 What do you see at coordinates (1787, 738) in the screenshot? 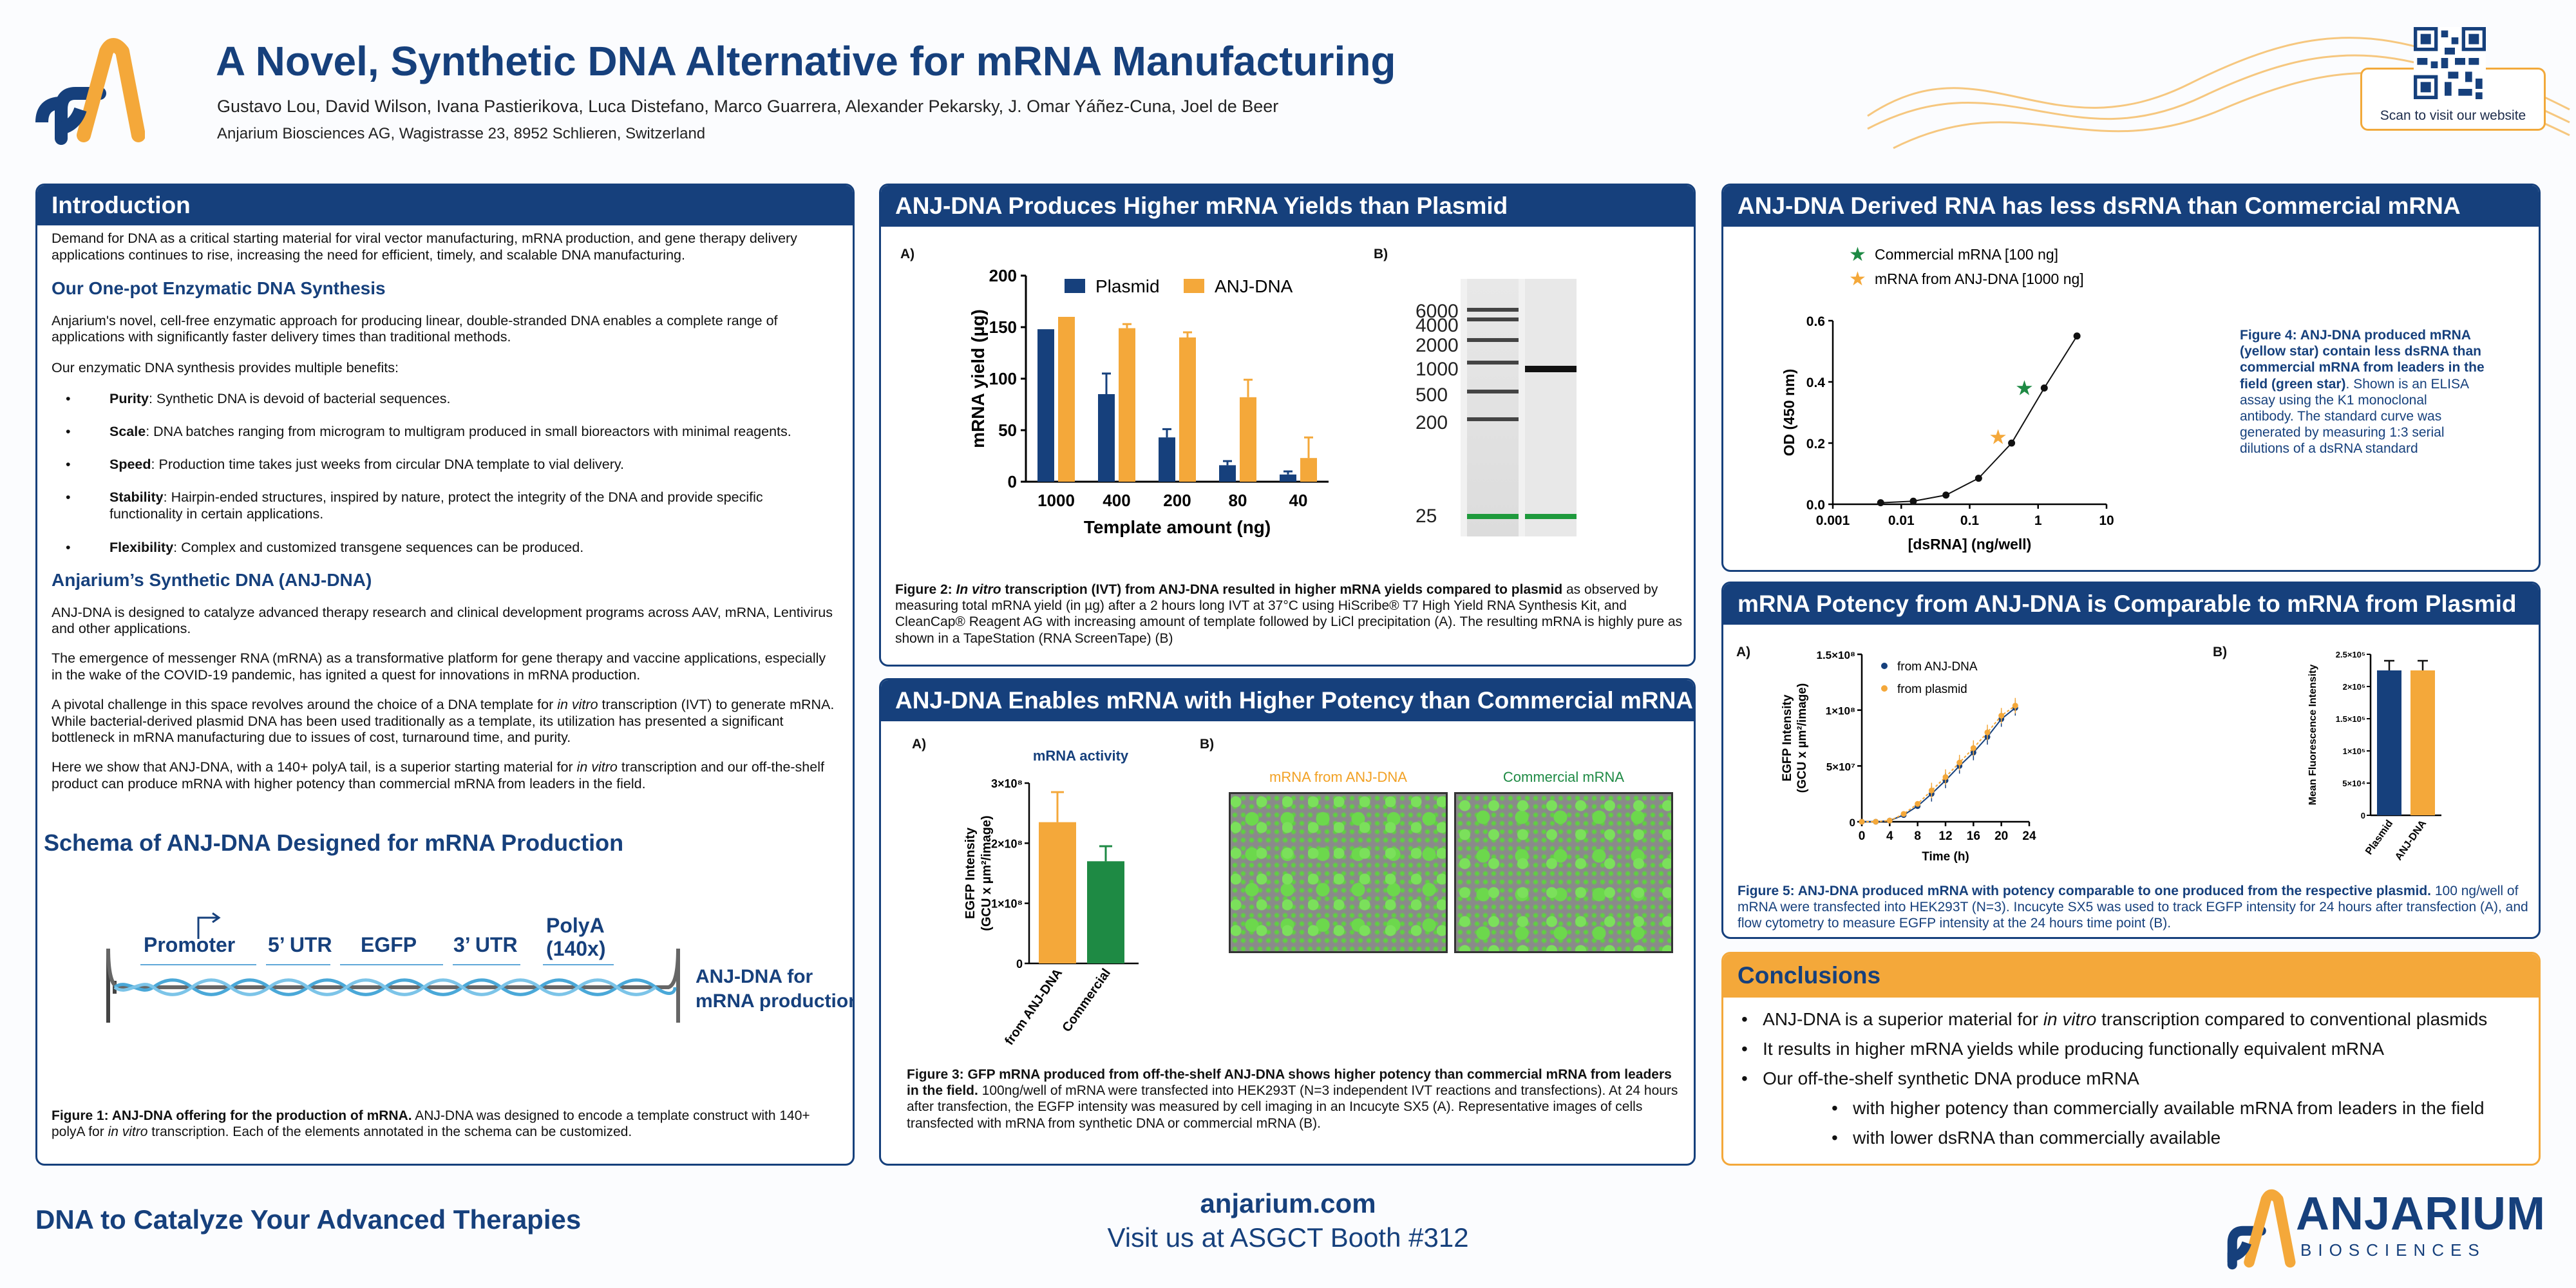
I see `y-axis-label: EGFP Intensity` at bounding box center [1787, 738].